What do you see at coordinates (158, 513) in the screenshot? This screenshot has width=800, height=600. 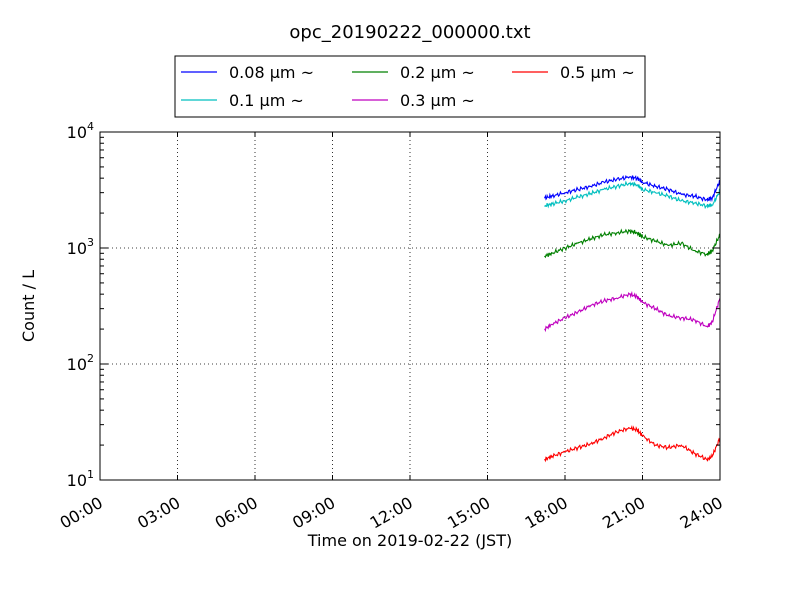 I see `x-tick-label: 03:00` at bounding box center [158, 513].